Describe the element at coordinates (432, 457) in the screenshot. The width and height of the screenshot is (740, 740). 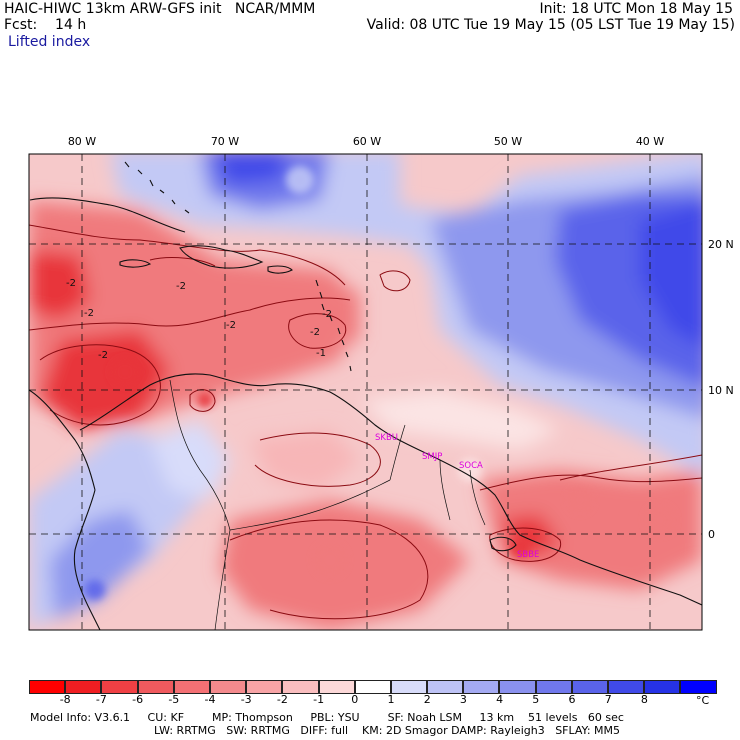
I see `station-label: SMJP` at that location.